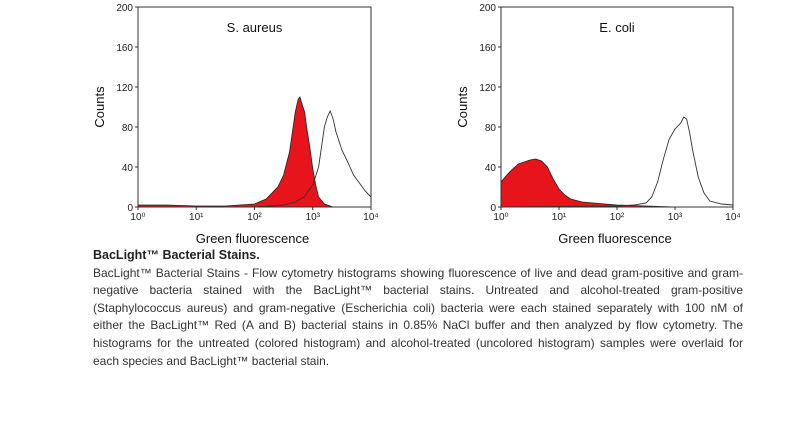  What do you see at coordinates (617, 27) in the screenshot?
I see `chart-title: E. coli` at bounding box center [617, 27].